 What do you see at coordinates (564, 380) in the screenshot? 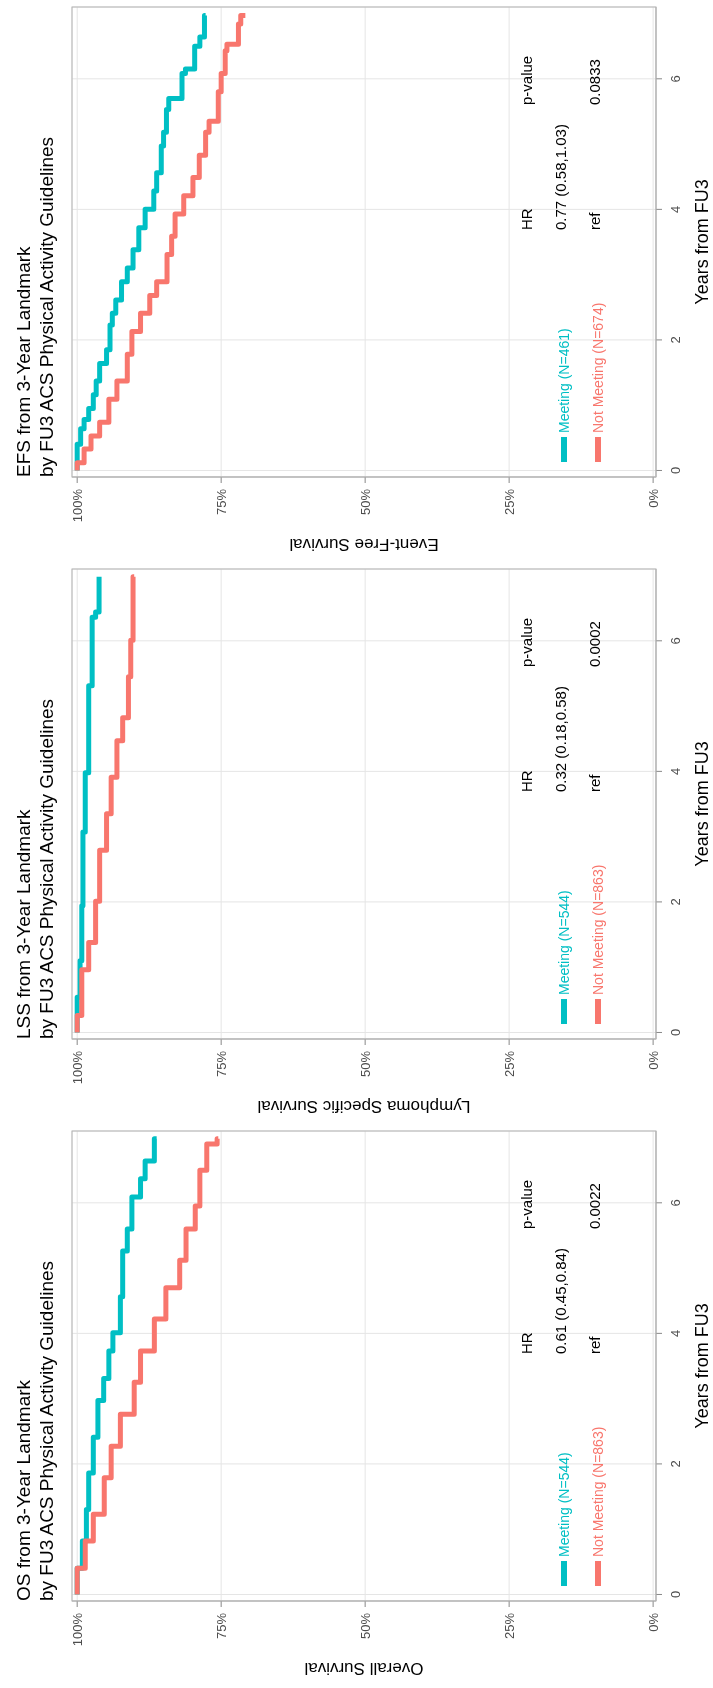
I see `text: Meeting (N=461)` at bounding box center [564, 380].